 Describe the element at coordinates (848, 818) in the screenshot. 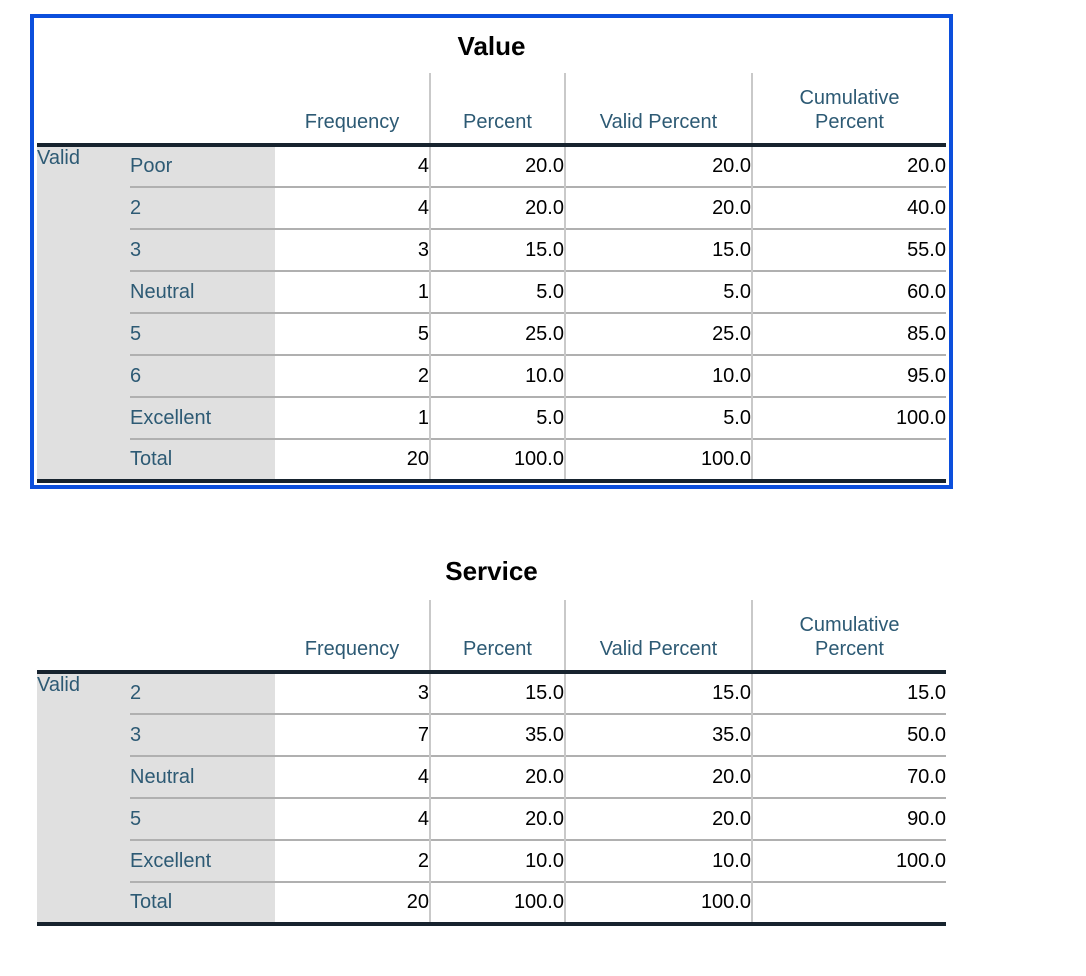

I see `cumulative-percent-cell: 90.0` at that location.